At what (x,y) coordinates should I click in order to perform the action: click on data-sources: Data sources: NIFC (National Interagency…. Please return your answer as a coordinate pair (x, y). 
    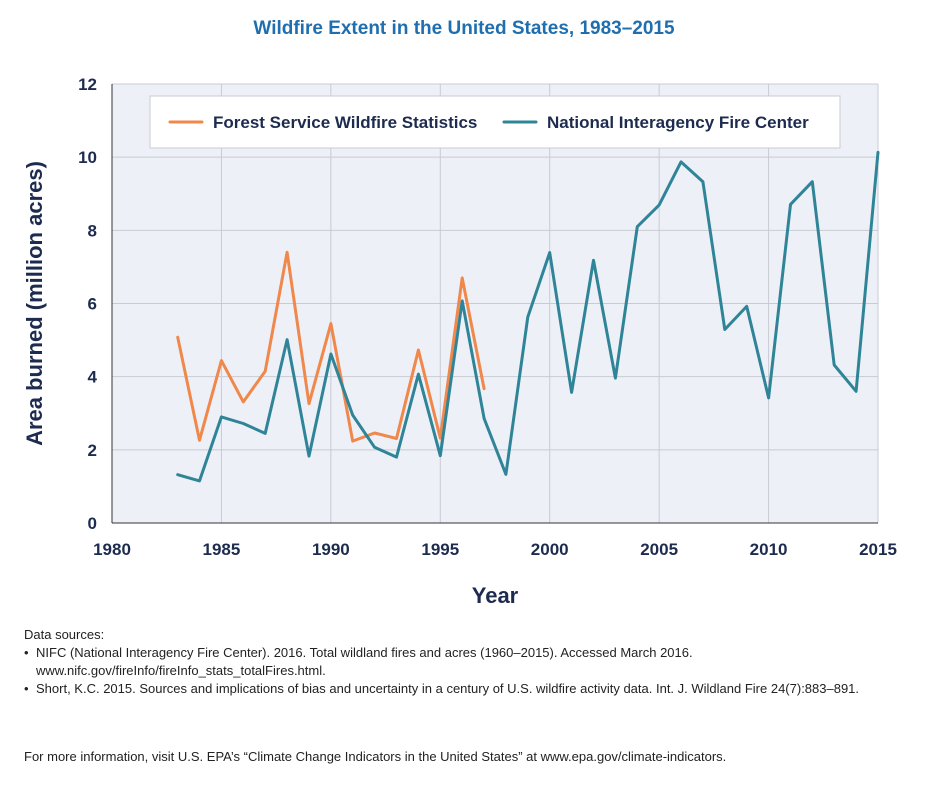
    Looking at the image, I should click on (464, 662).